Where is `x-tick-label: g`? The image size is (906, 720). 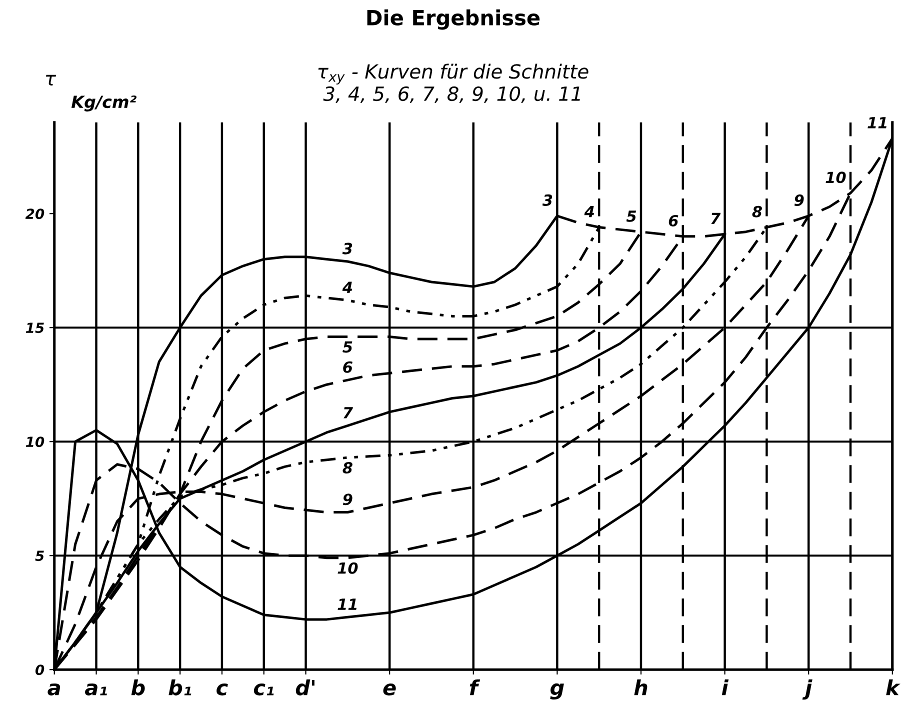
x-tick-label: g is located at coordinates (557, 691).